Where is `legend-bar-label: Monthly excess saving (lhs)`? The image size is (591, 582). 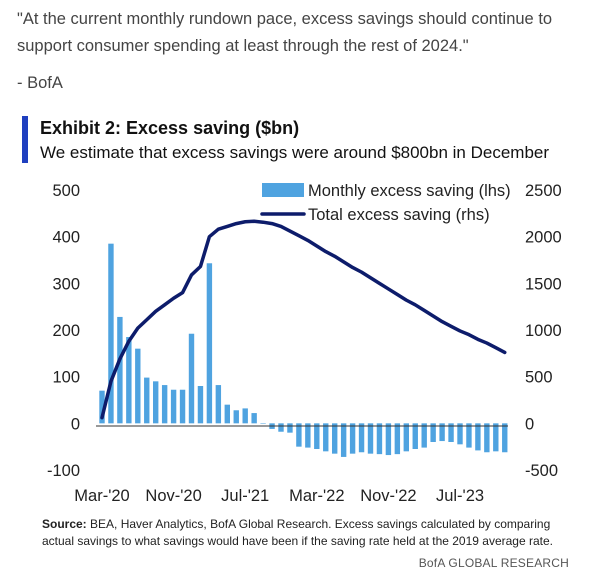
legend-bar-label: Monthly excess saving (lhs) is located at coordinates (409, 191).